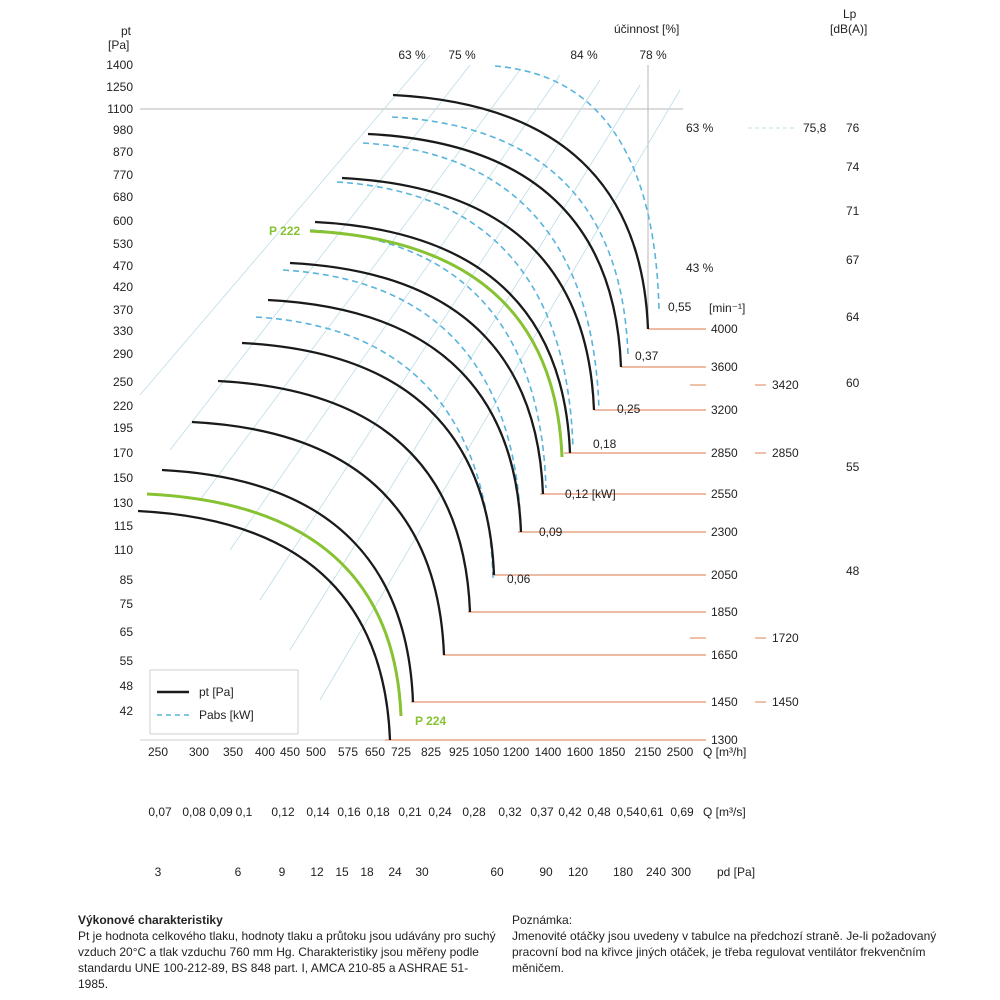  Describe the element at coordinates (316, 752) in the screenshot. I see `x-flow-m3h-tick: 500` at that location.